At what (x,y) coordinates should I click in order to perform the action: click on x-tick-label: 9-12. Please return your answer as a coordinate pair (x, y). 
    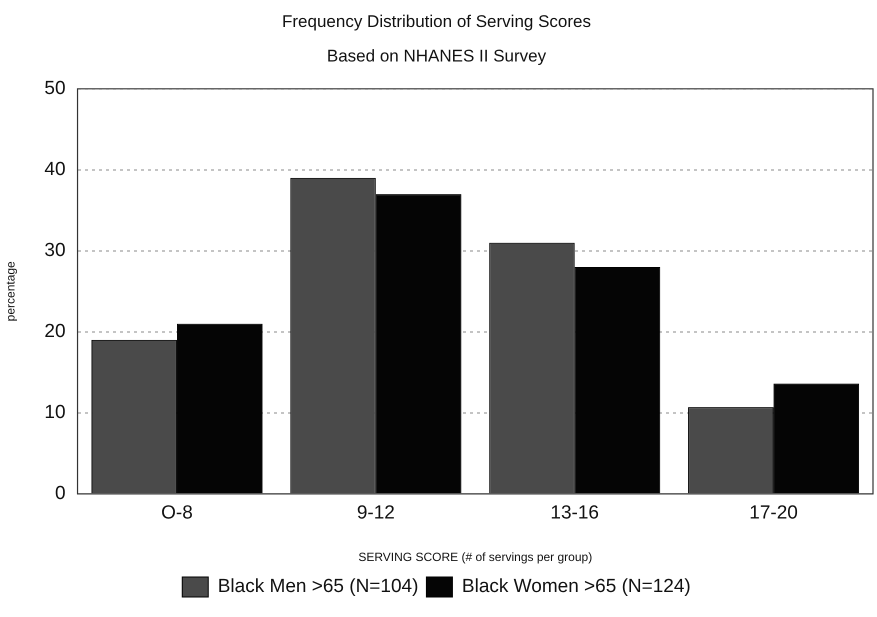
    Looking at the image, I should click on (375, 513).